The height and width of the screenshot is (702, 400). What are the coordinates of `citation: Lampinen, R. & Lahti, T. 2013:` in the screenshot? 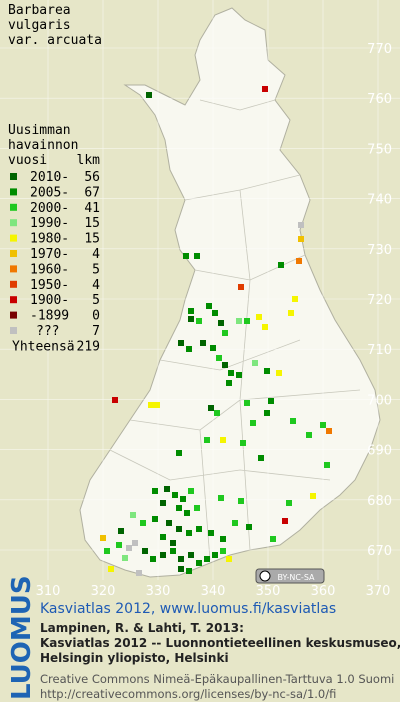 It's located at (142, 628).